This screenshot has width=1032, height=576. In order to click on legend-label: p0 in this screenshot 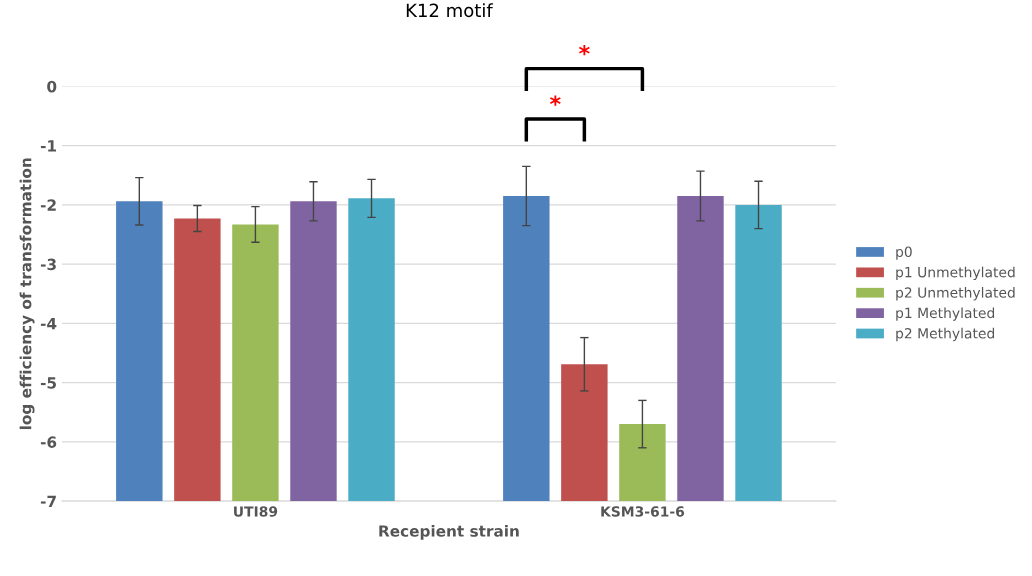, I will do `click(904, 253)`.